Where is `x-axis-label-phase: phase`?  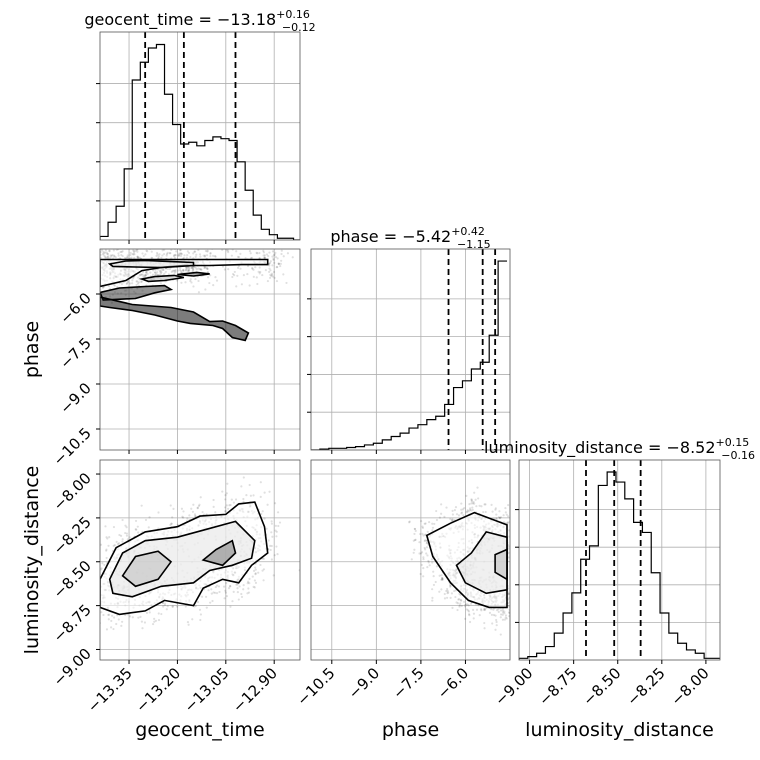 x-axis-label-phase: phase is located at coordinates (410, 730).